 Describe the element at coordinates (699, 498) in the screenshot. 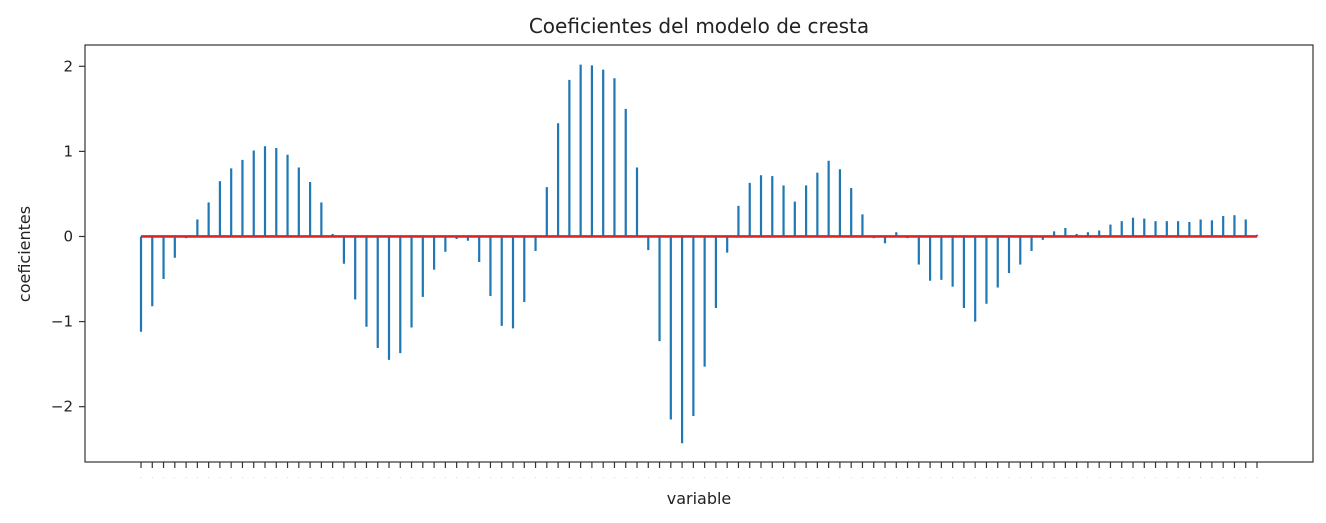

I see `x-axis-label: variable` at that location.